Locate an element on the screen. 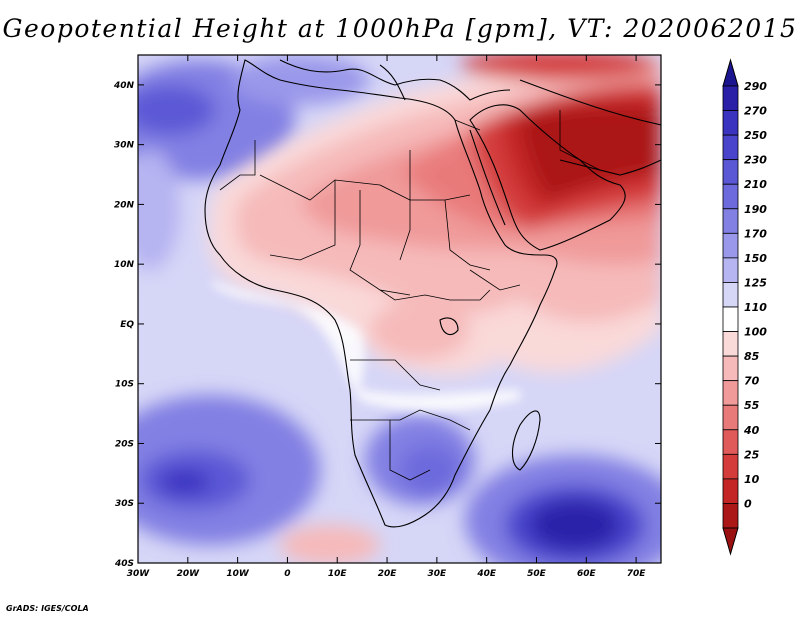  x-tick-label: 30W is located at coordinates (139, 574).